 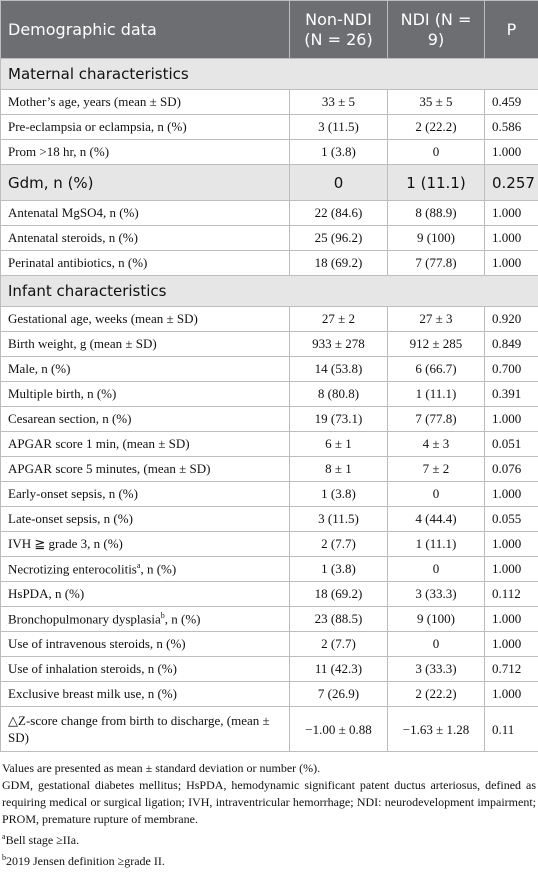 What do you see at coordinates (436, 444) in the screenshot?
I see `value-cell: 4 ± 3` at bounding box center [436, 444].